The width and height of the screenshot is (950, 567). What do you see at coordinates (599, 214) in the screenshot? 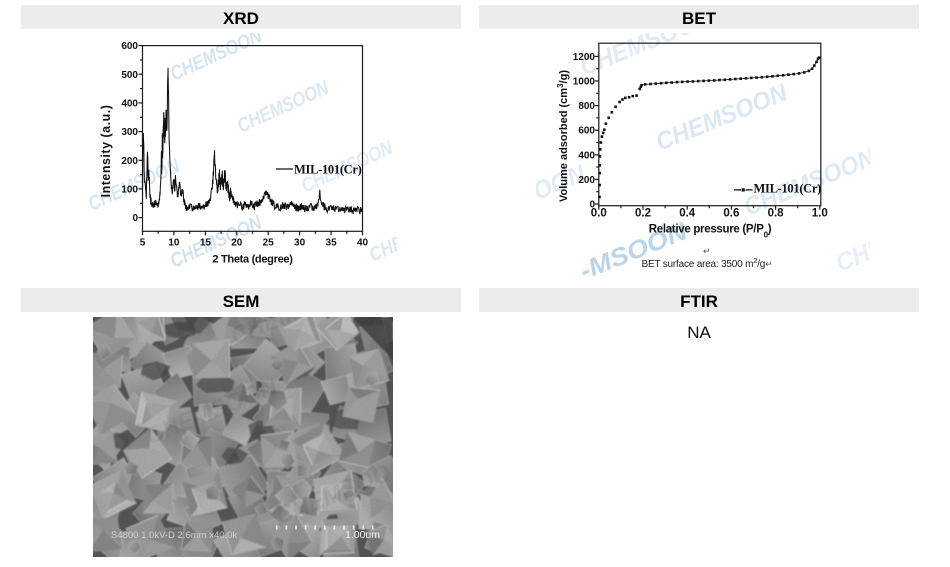
I see `svg-text: 0.0` at bounding box center [599, 214].